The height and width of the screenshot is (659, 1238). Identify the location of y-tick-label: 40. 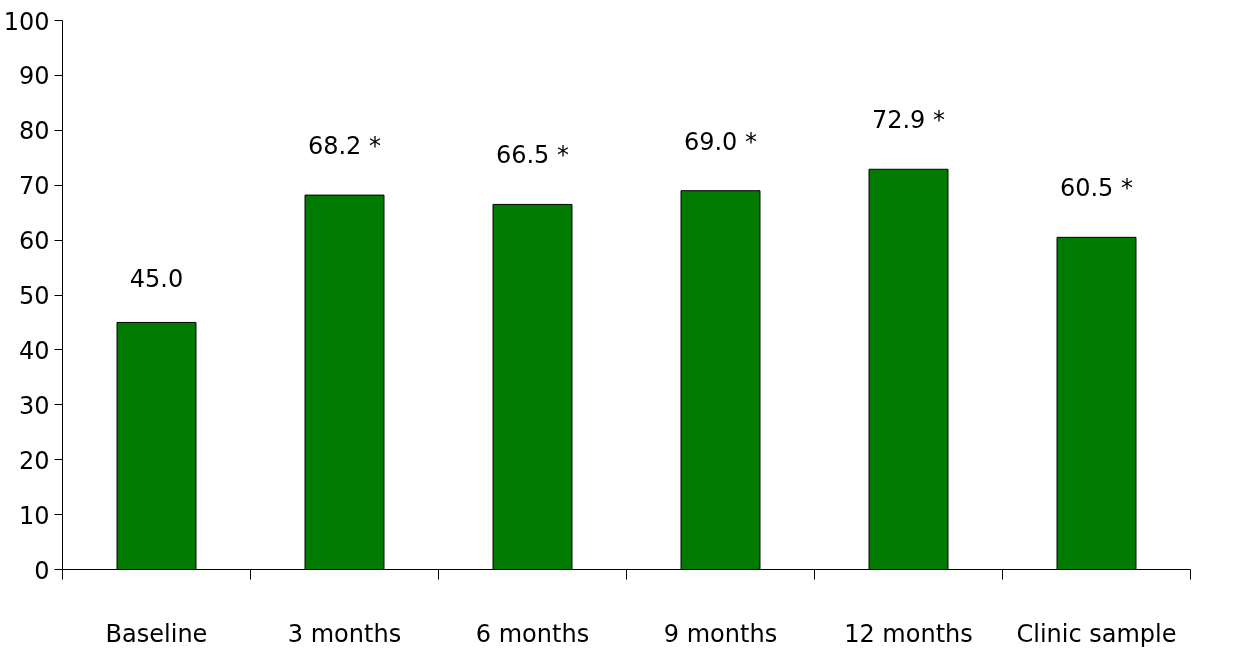
(34, 350).